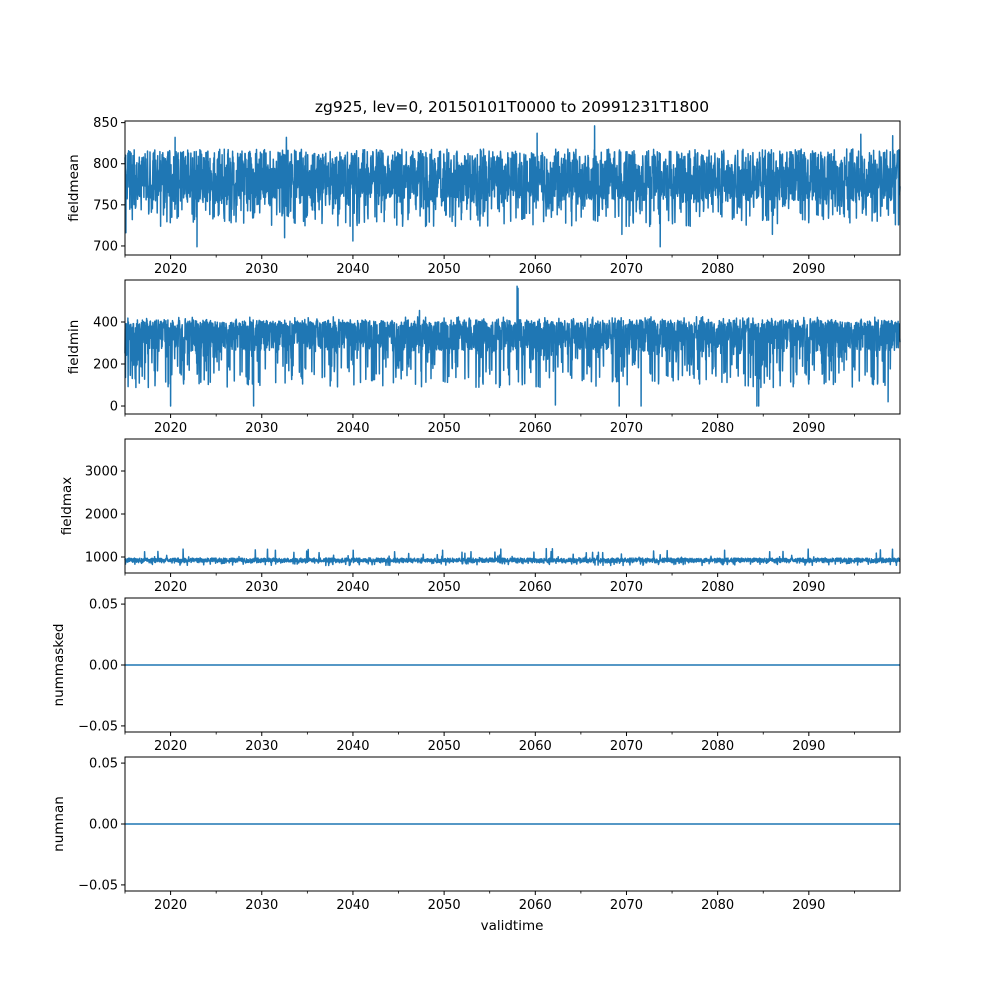  What do you see at coordinates (512, 557) in the screenshot?
I see `series-line-fieldmax` at bounding box center [512, 557].